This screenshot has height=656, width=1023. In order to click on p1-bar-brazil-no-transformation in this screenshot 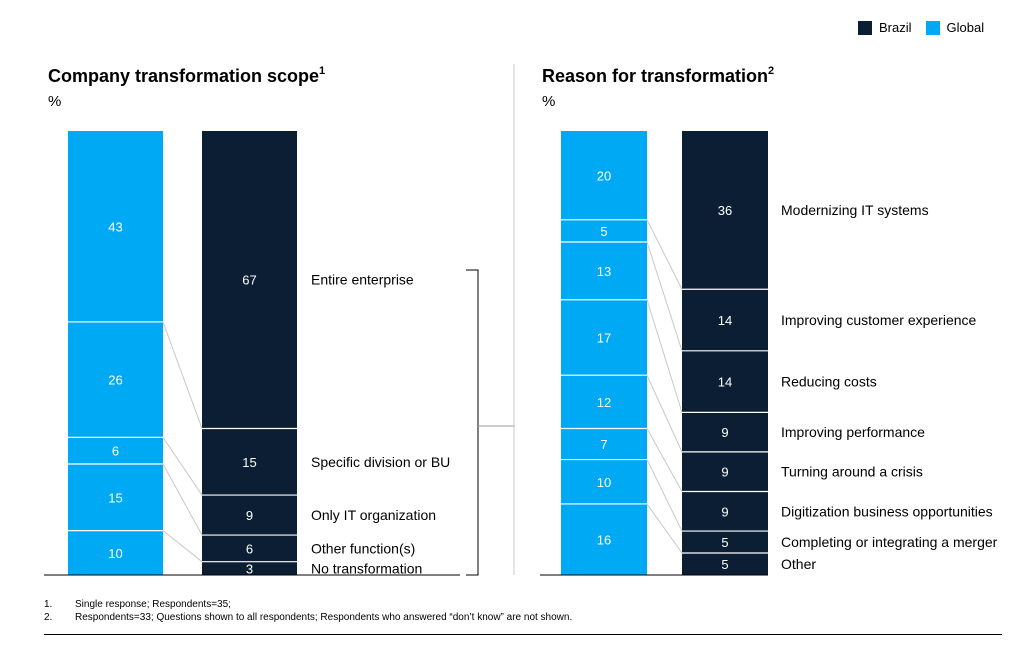, I will do `click(249, 568)`.